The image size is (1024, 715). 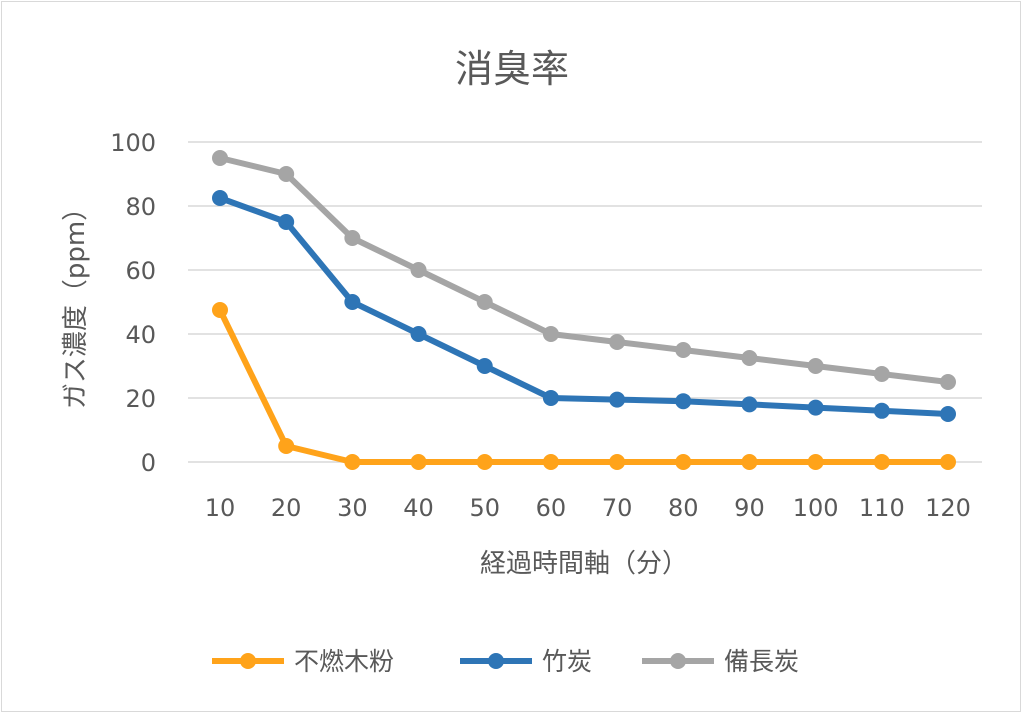 I want to click on x-tick-label: 80, so click(x=683, y=508).